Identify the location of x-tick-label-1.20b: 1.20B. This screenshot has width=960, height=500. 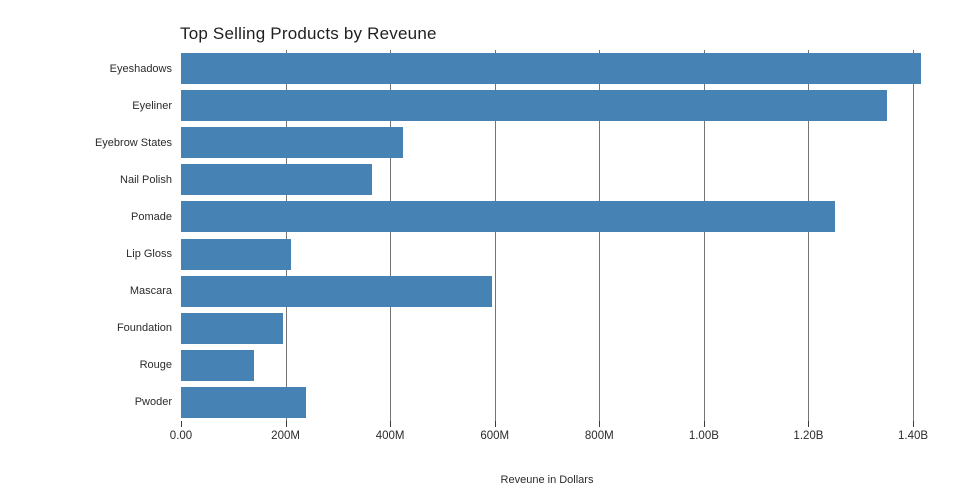
(808, 436).